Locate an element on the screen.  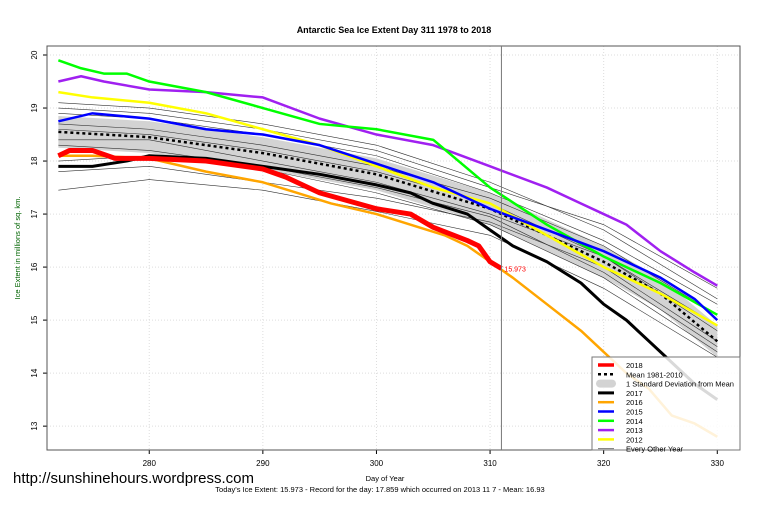
y-axis-label: Ice Extent in millions of sq. km. is located at coordinates (17, 248).